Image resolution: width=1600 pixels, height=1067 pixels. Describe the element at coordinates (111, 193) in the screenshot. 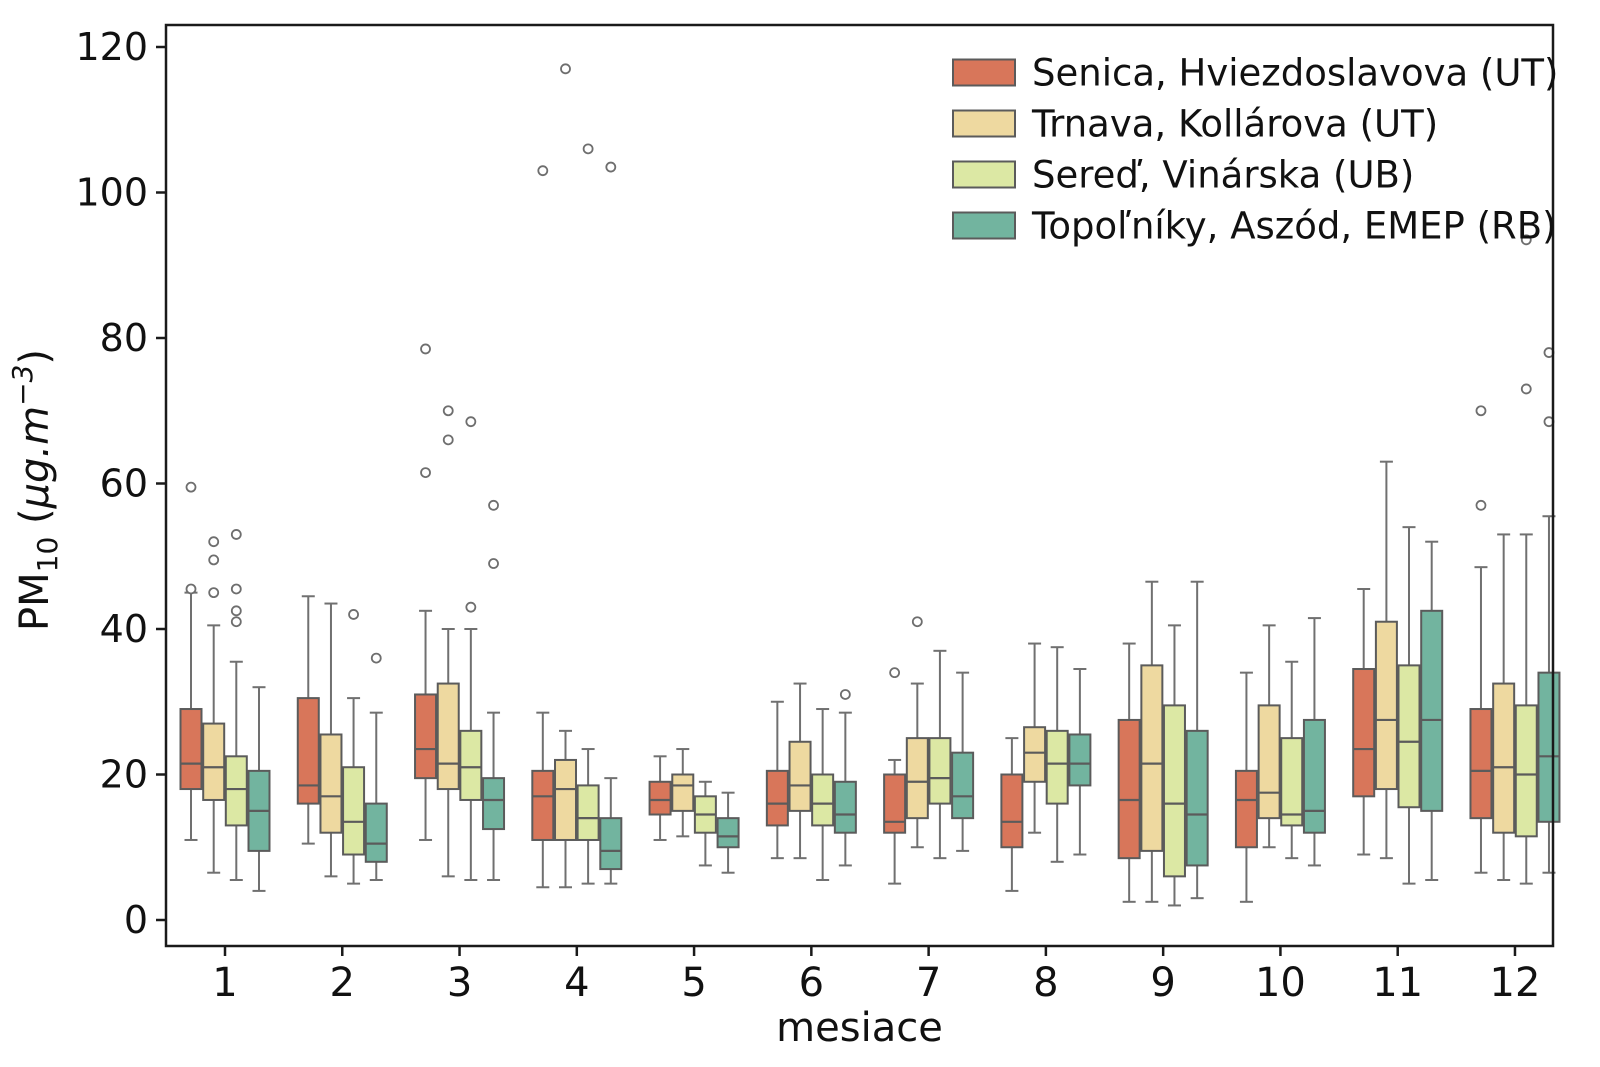

I see `y-tick-label: 100` at that location.